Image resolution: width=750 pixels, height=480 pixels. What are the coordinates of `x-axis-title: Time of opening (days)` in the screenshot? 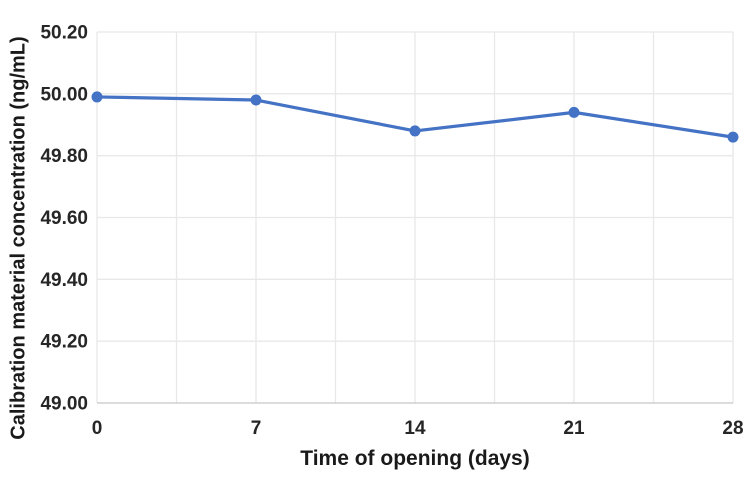 It's located at (415, 458).